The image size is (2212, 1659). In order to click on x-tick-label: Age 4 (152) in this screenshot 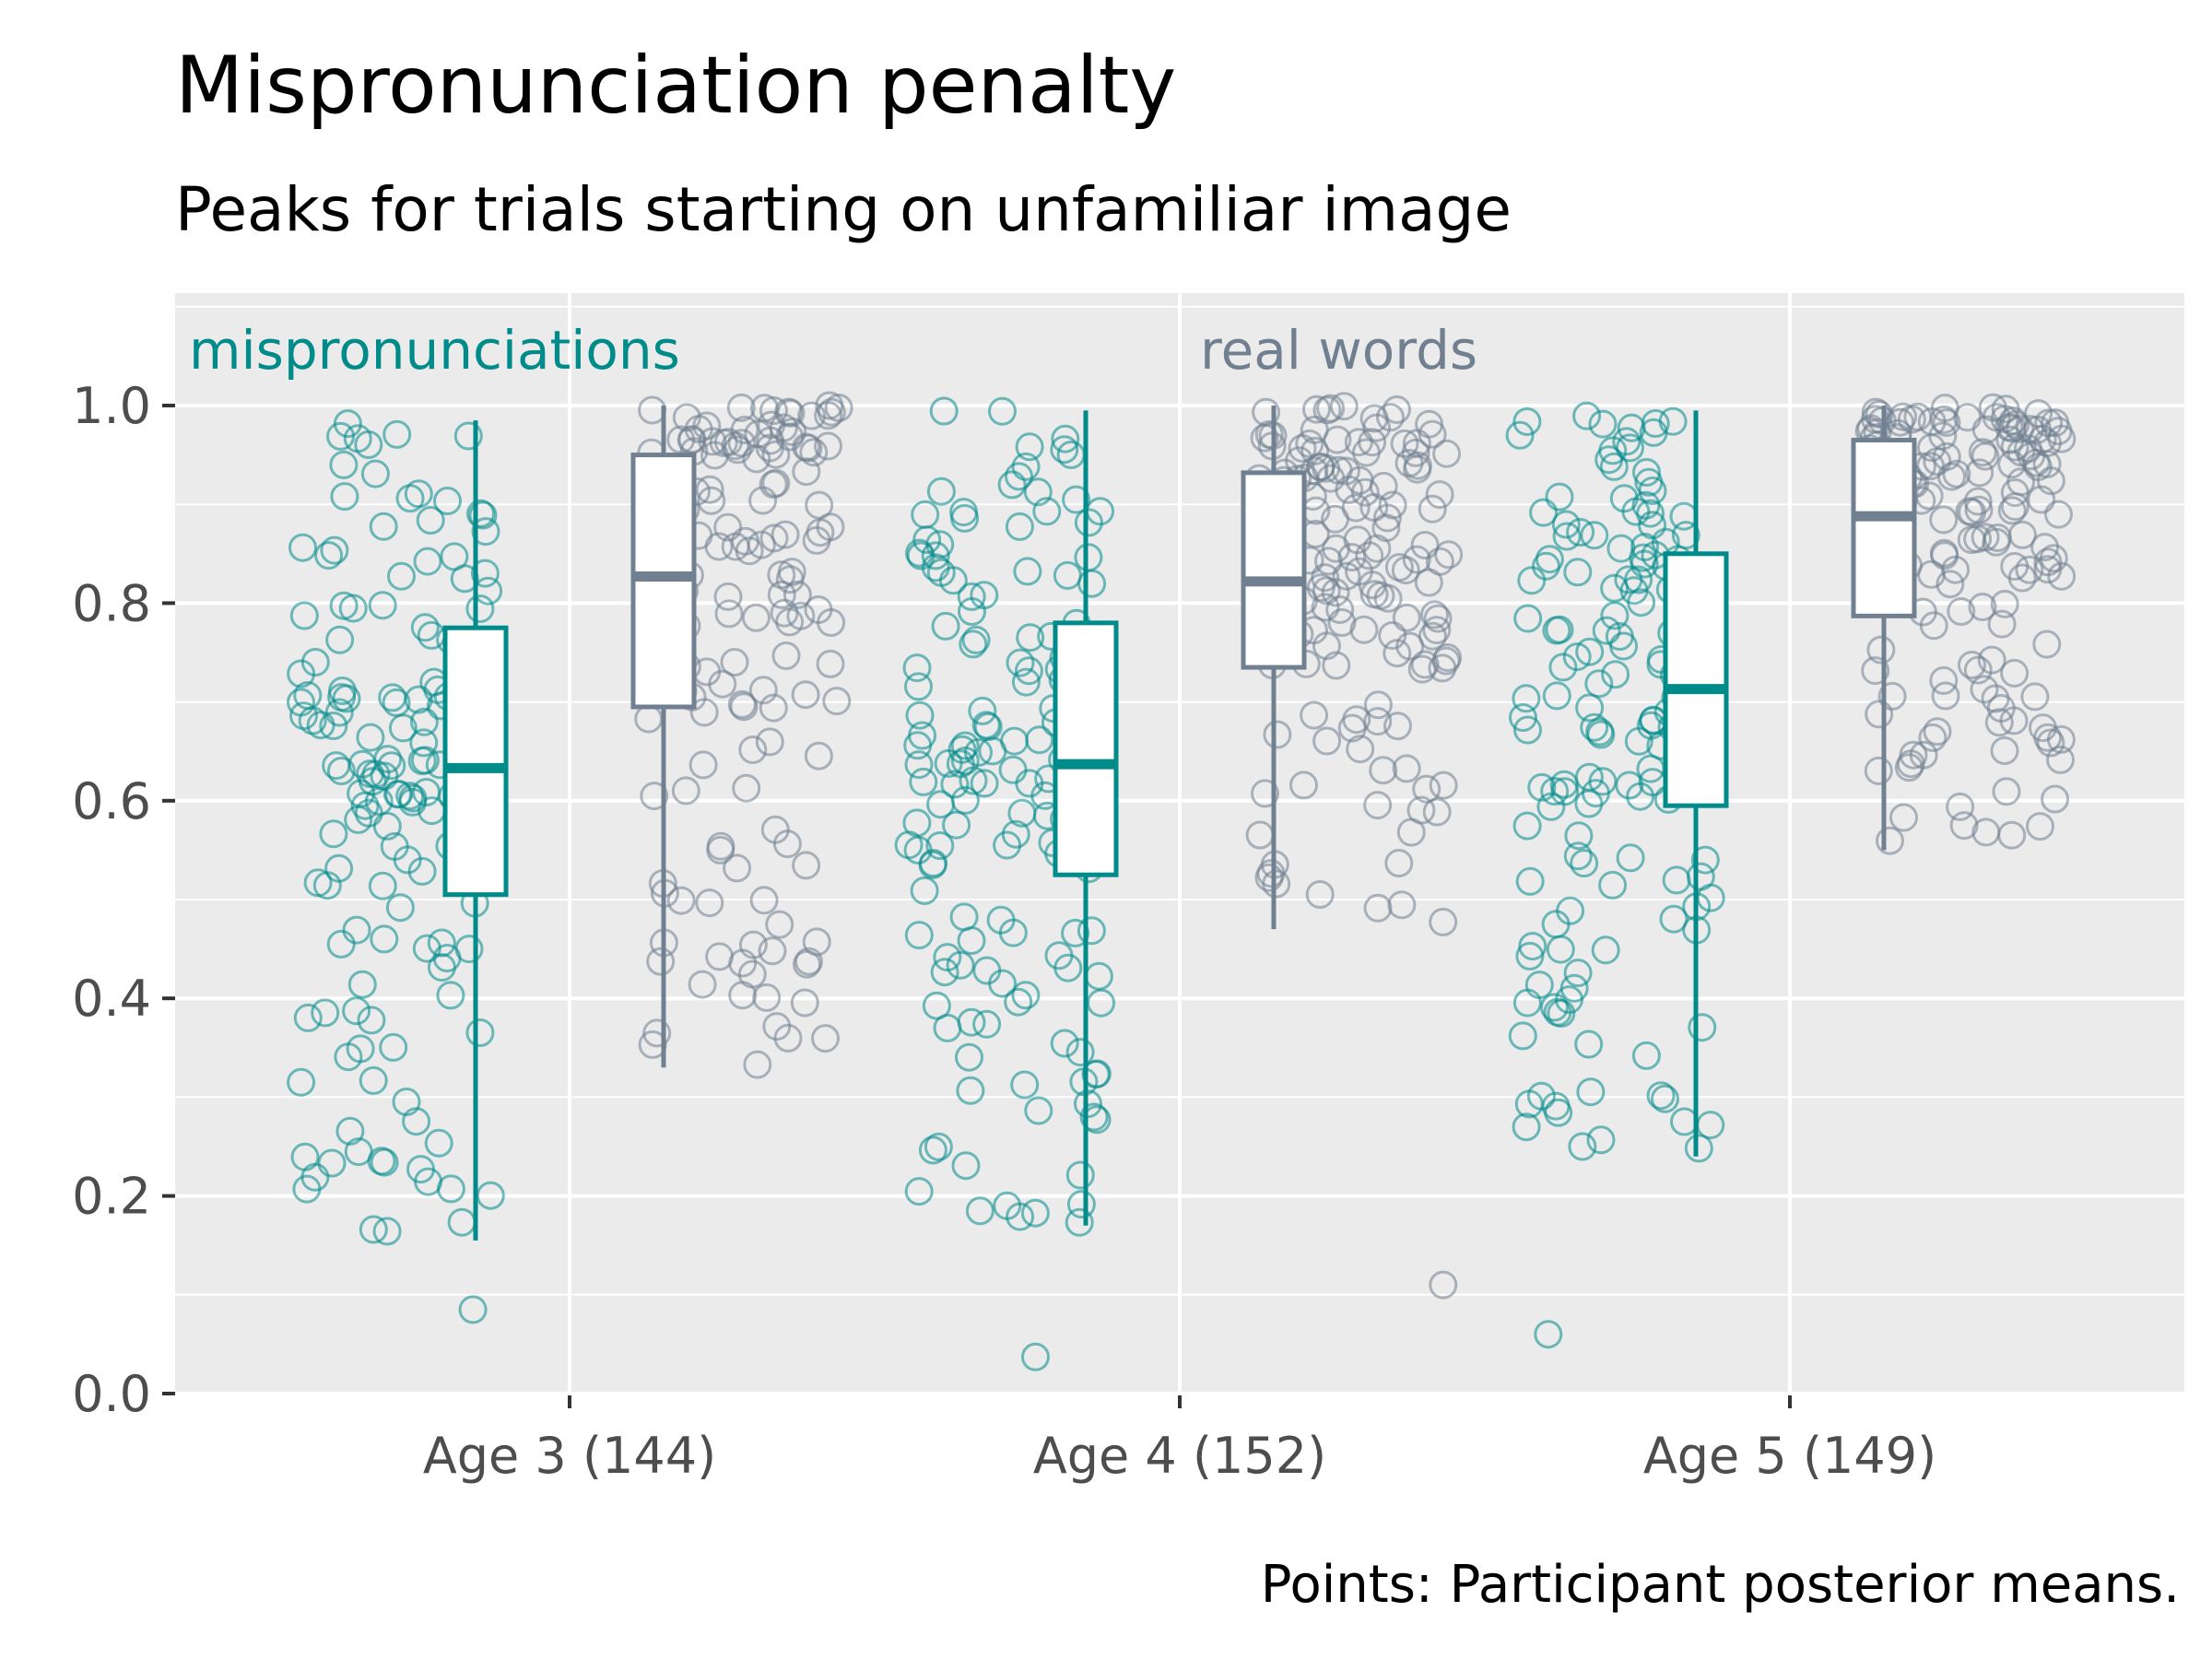, I will do `click(1179, 1456)`.